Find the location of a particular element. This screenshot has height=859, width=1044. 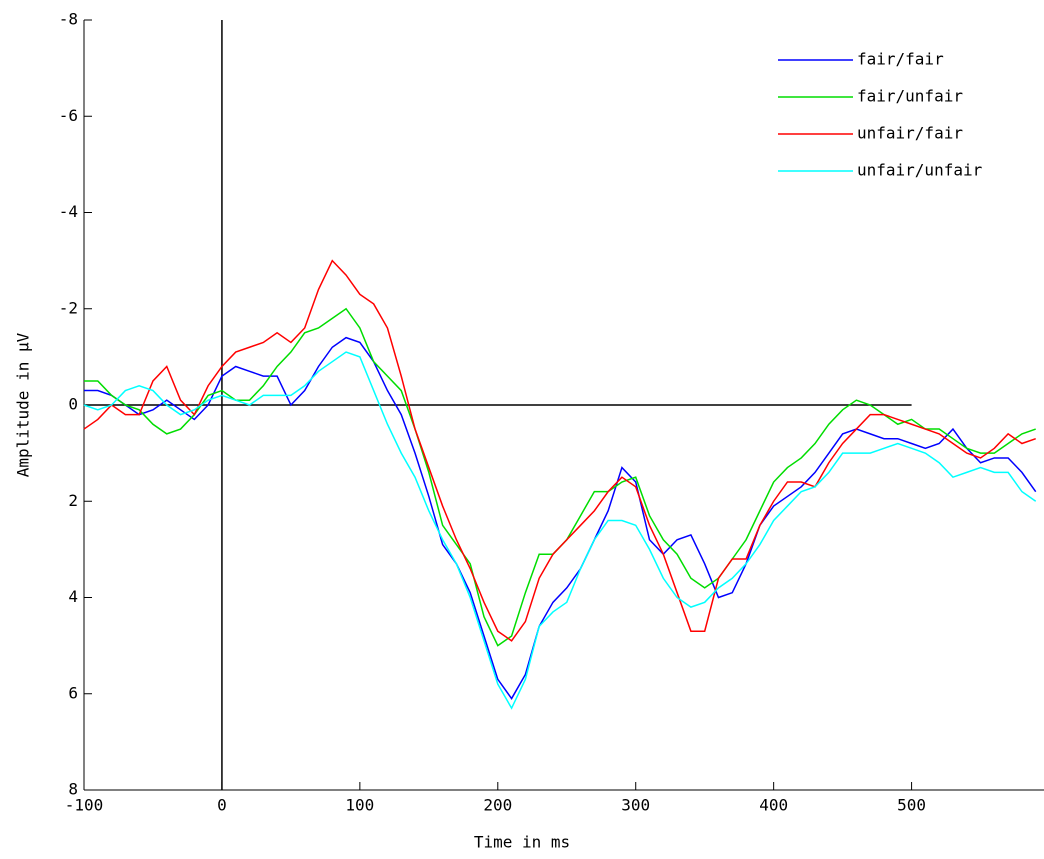

x-axis-label: Time in ms is located at coordinates (522, 842).